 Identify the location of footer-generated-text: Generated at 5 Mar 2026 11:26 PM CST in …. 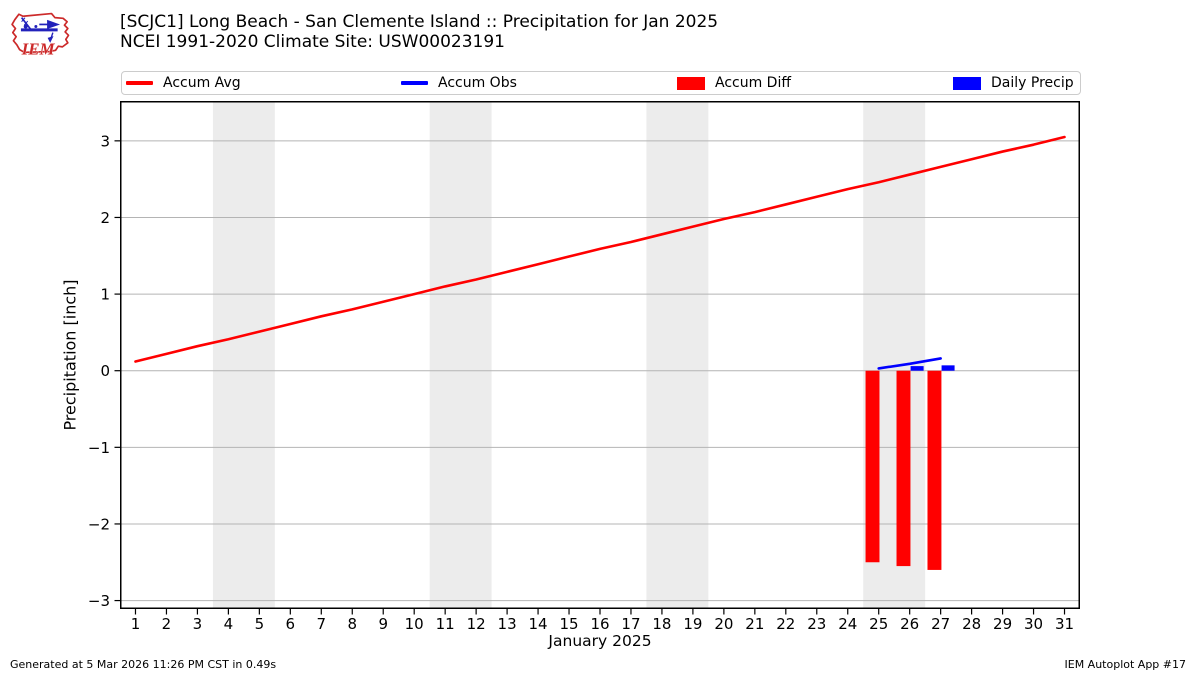
(143, 664).